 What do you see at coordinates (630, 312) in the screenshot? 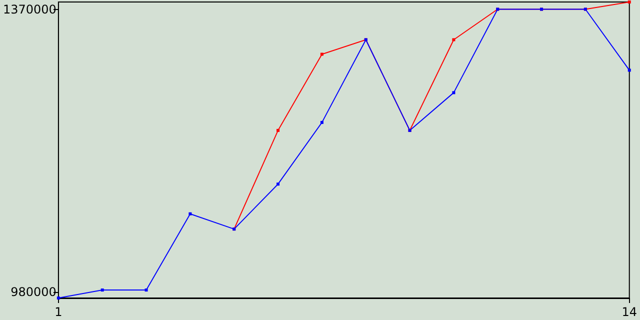
I see `x-tick-label: 14` at bounding box center [630, 312].